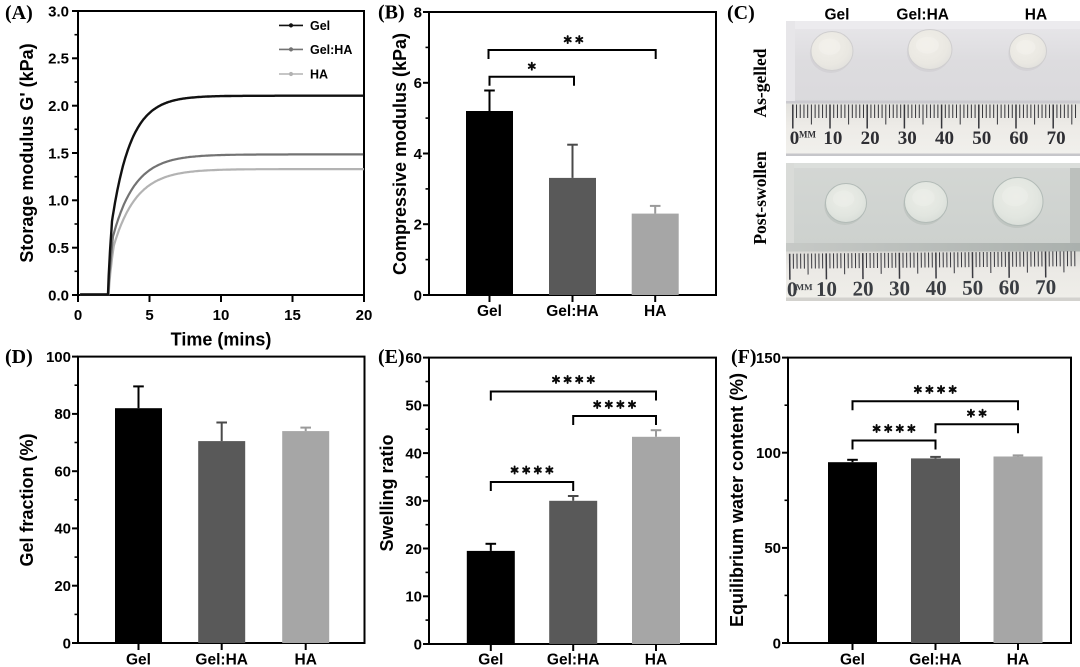 The width and height of the screenshot is (1080, 667). What do you see at coordinates (741, 13) in the screenshot?
I see `svg-text: (C)` at bounding box center [741, 13].